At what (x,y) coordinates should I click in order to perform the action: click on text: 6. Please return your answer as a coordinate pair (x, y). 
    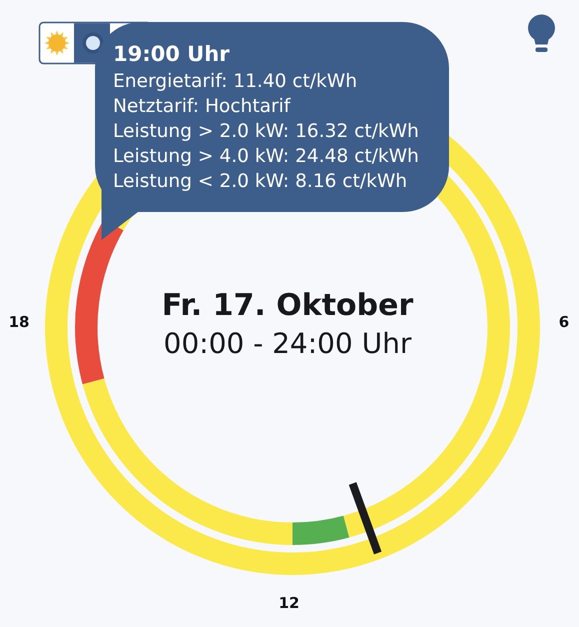
    Looking at the image, I should click on (564, 322).